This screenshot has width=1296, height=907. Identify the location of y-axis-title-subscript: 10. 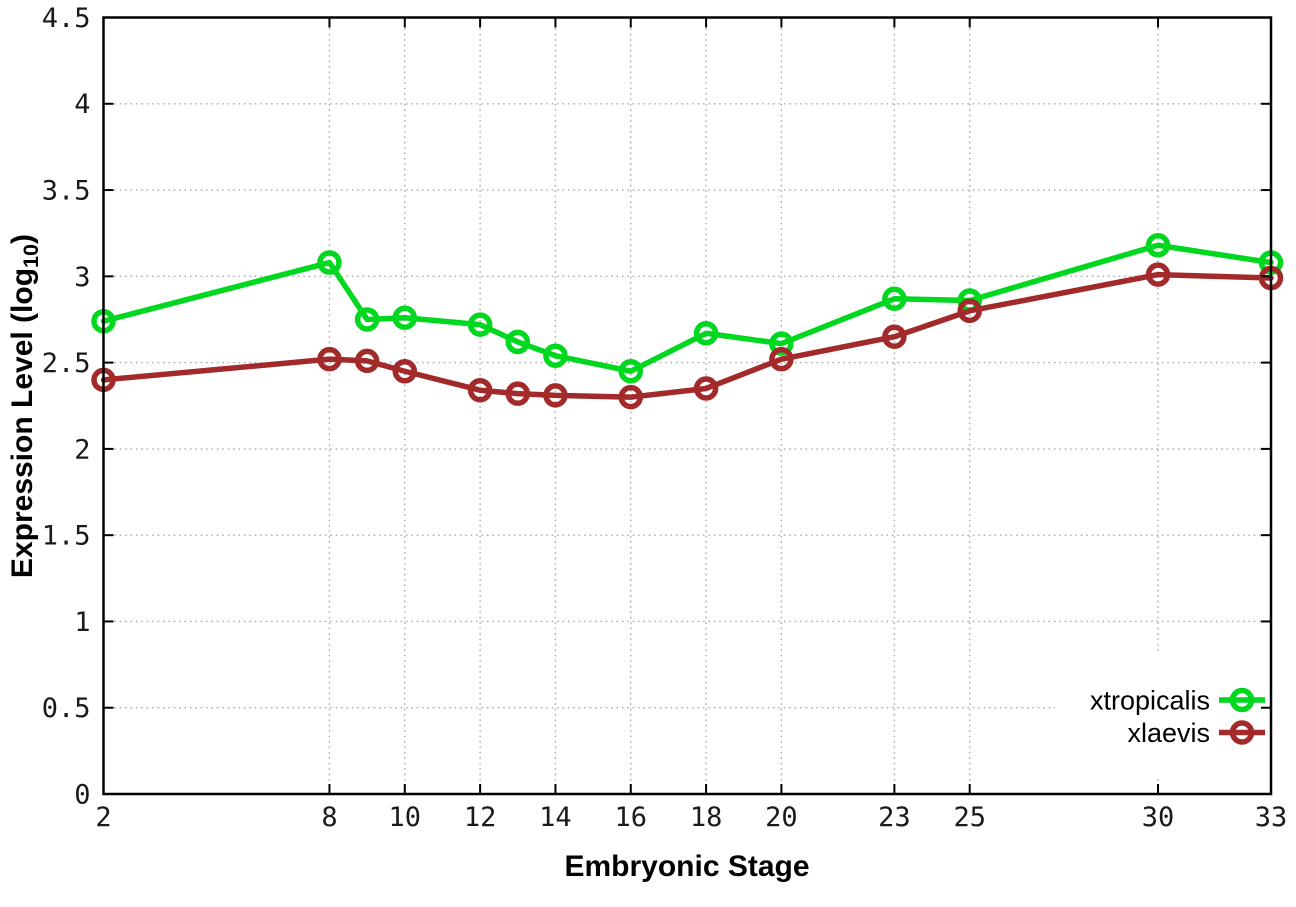
(31, 255).